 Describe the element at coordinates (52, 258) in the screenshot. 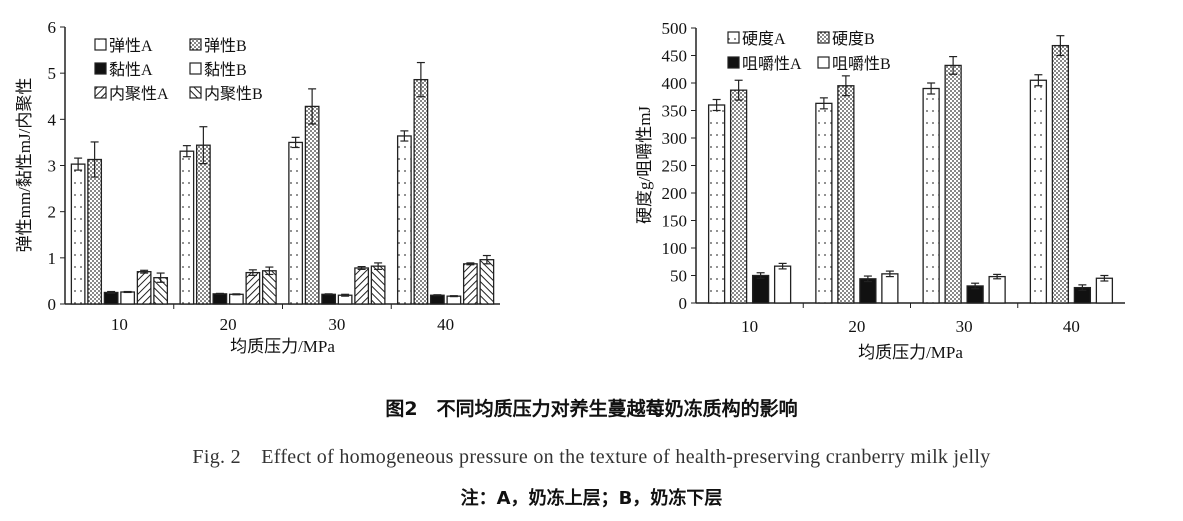

I see `y-tick-label: 1` at that location.